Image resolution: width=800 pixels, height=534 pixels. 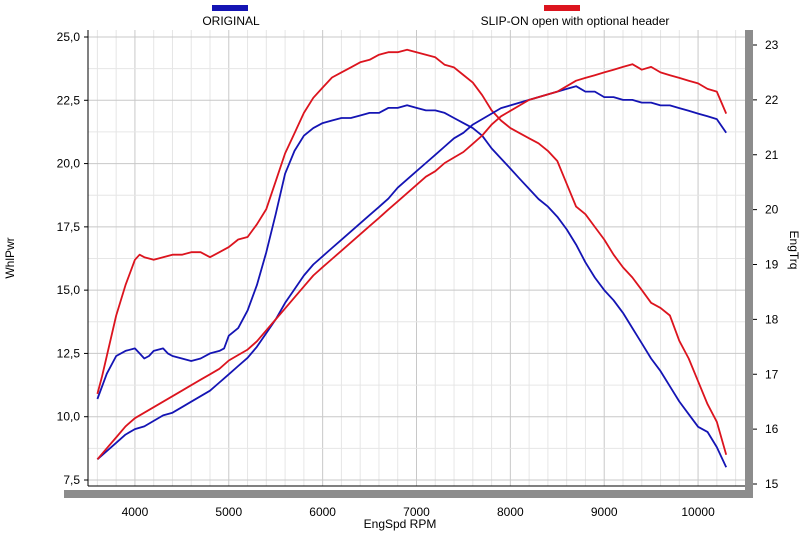 What do you see at coordinates (749, 264) in the screenshot?
I see `right-axis-bar` at bounding box center [749, 264].